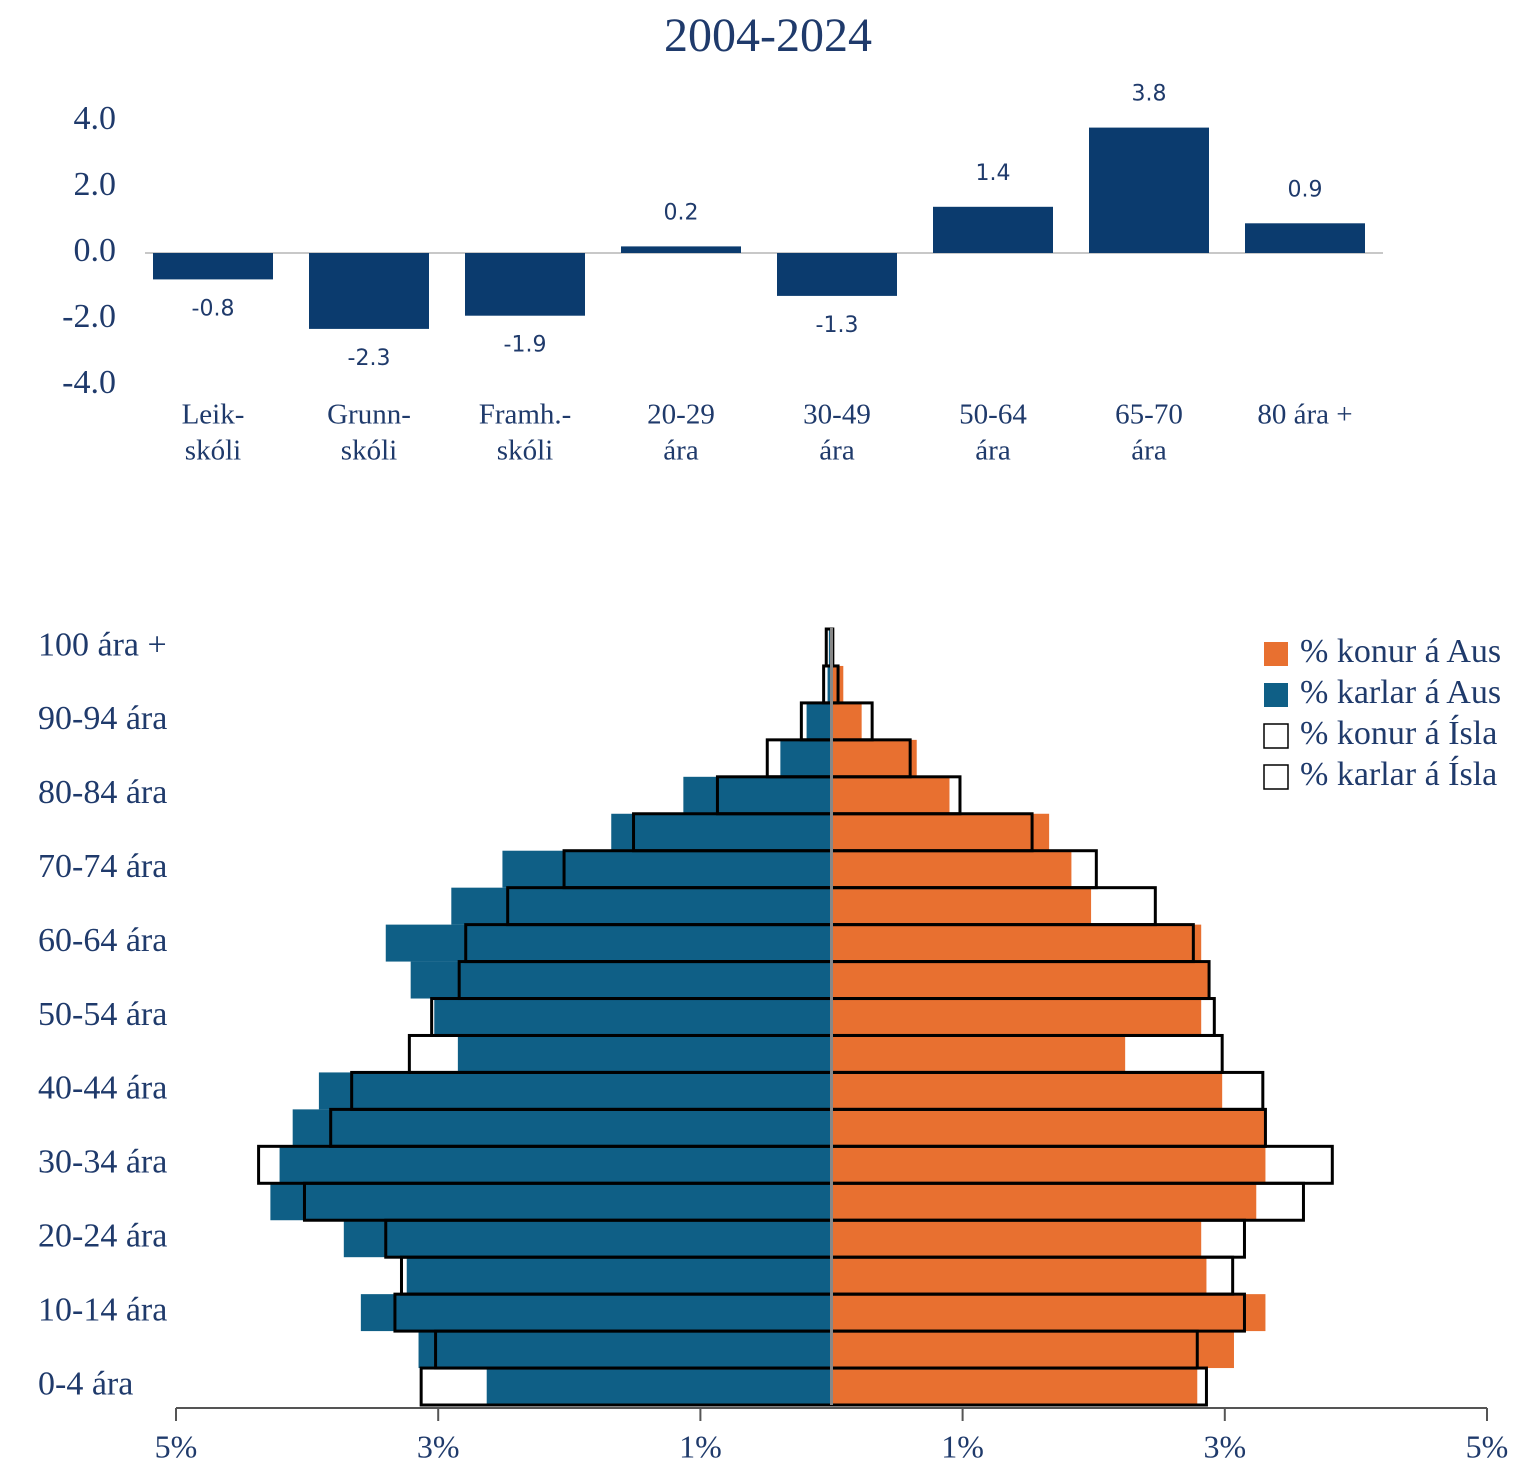 This screenshot has height=1468, width=1522. Describe the element at coordinates (102, 866) in the screenshot. I see `y-tick-label: 70-74 ára` at that location.